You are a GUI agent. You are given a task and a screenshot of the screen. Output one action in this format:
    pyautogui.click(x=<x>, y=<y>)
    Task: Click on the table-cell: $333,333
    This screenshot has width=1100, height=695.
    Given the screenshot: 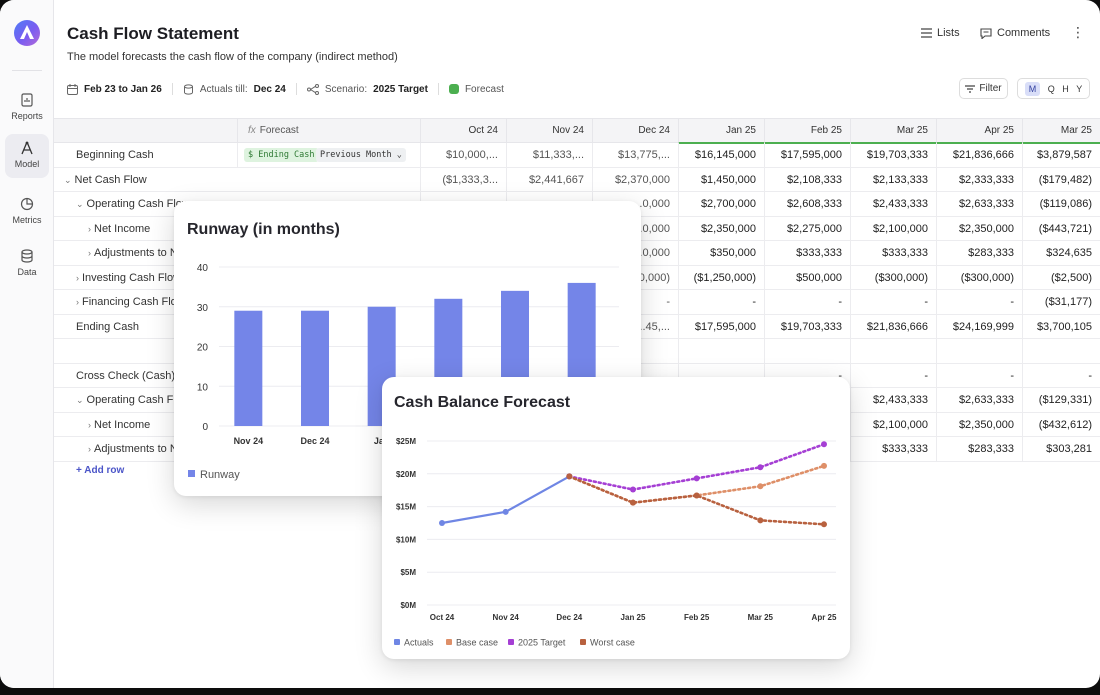 What is the action you would take?
    pyautogui.click(x=893, y=449)
    